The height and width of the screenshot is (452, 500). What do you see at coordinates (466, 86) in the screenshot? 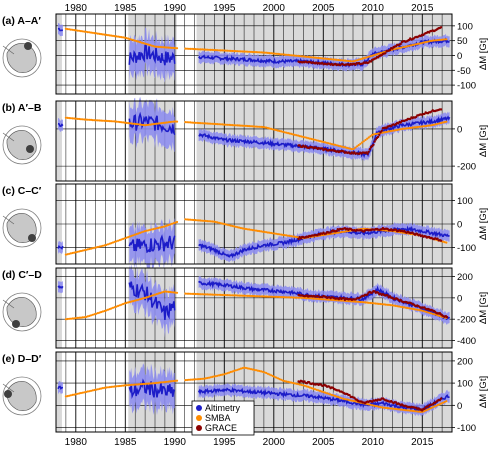
I see `y-tick-label: -100` at bounding box center [466, 86].